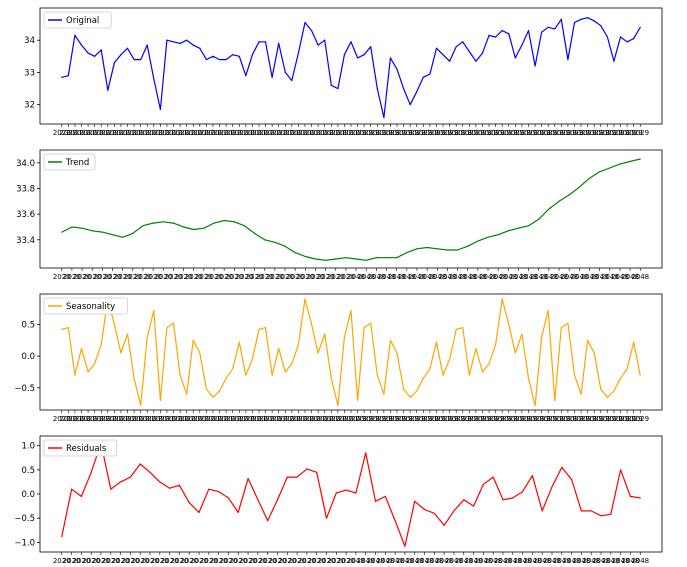 This screenshot has height=567, width=687. Describe the element at coordinates (80, 448) in the screenshot. I see `legend-box` at that location.